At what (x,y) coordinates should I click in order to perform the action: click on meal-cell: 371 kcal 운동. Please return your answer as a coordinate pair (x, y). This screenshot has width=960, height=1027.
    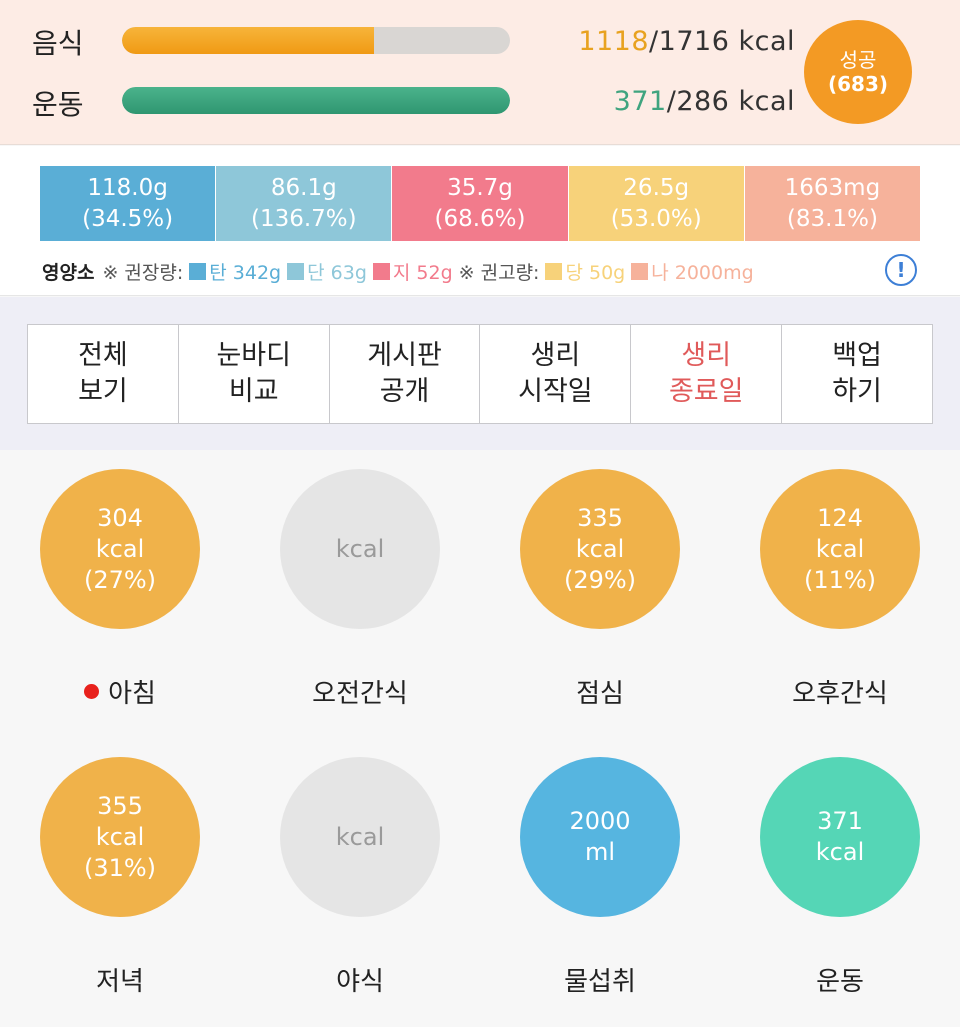
    Looking at the image, I should click on (840, 883).